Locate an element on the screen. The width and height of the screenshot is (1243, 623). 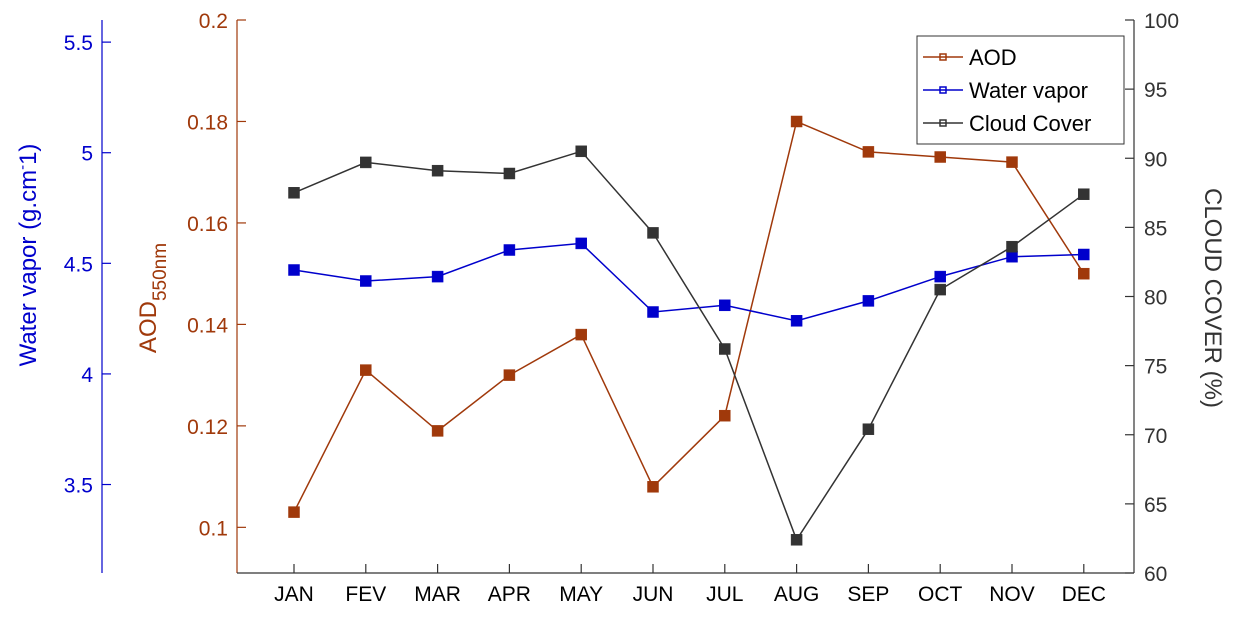
water-vapor-tick-label: 4 is located at coordinates (87, 375).